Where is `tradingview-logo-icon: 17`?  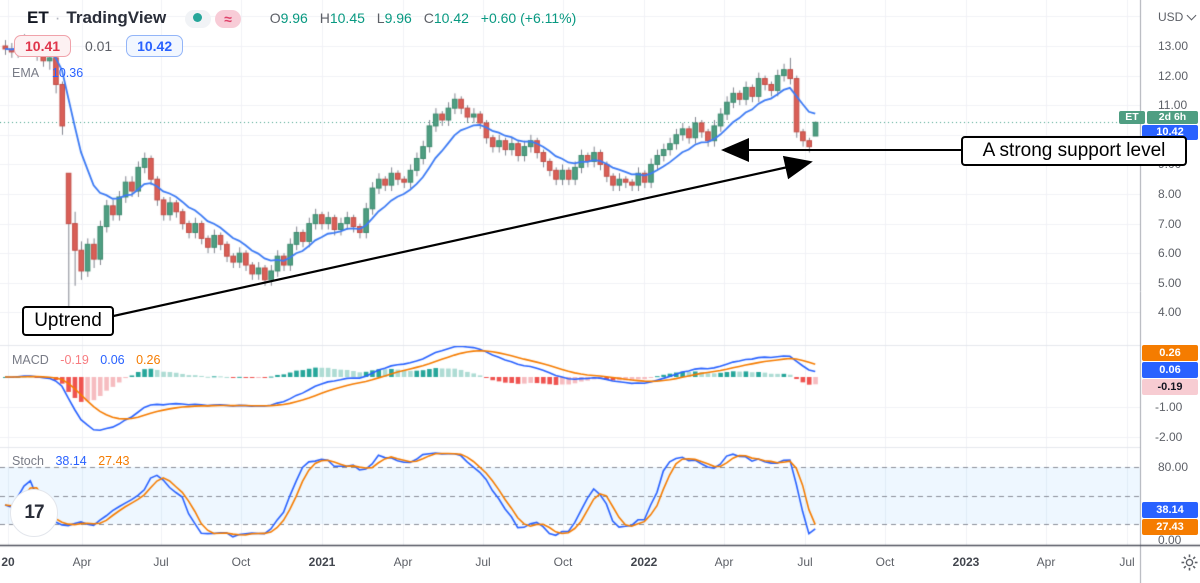 tradingview-logo-icon: 17 is located at coordinates (34, 512).